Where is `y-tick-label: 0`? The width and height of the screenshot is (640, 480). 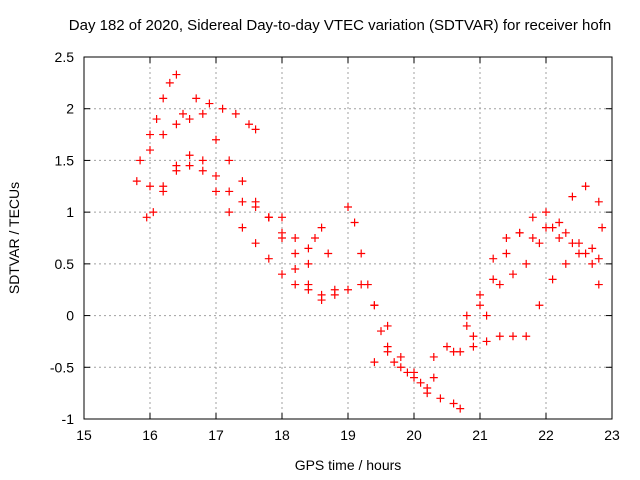 y-tick-label: 0 is located at coordinates (70, 316).